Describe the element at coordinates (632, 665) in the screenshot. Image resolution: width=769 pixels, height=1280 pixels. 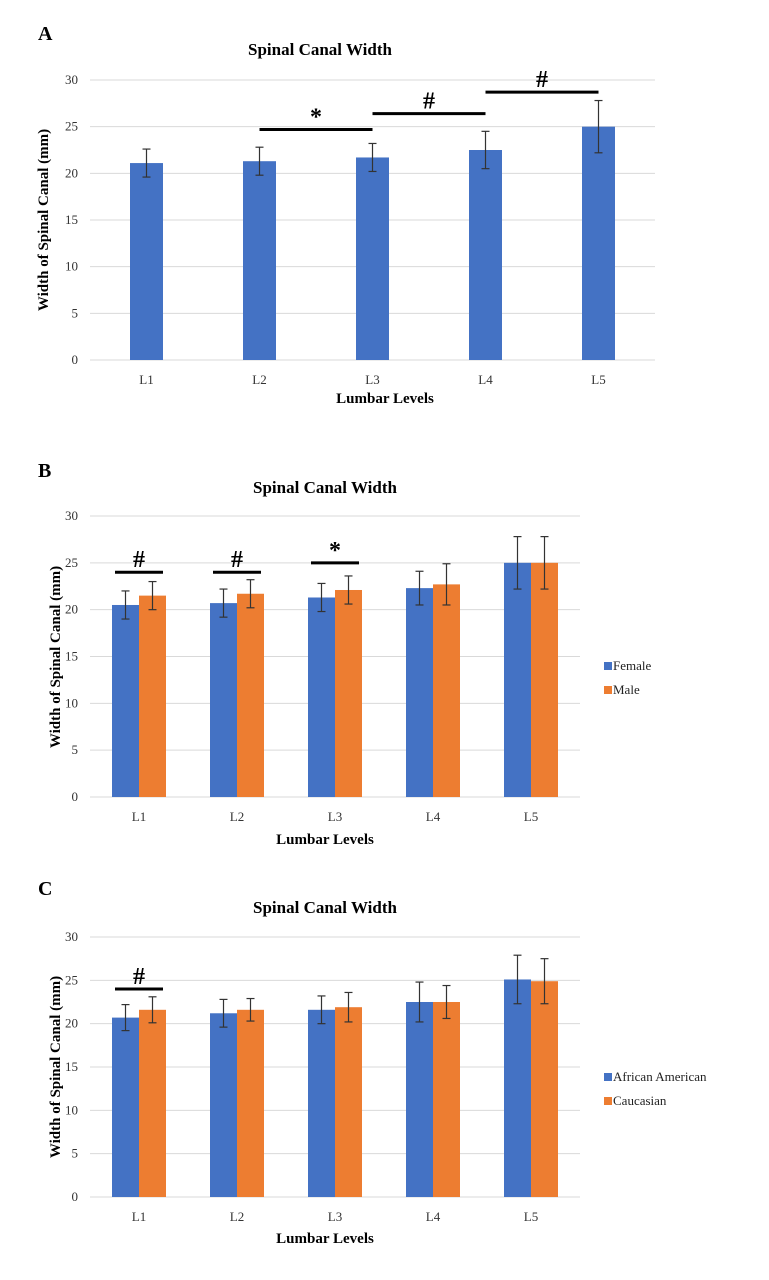
I see `legend-label: Female` at that location.